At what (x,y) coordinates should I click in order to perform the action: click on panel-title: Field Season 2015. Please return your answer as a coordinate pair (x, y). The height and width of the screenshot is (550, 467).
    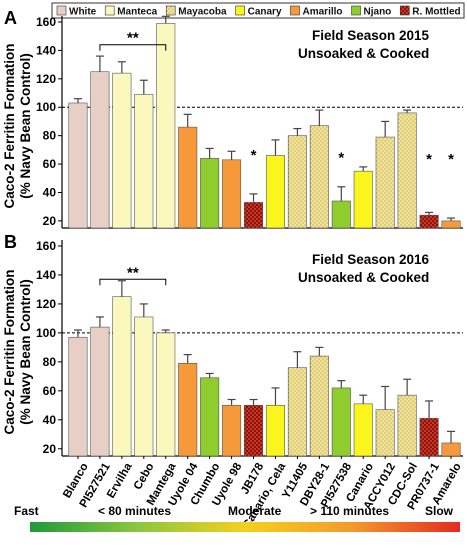
    Looking at the image, I should click on (371, 35).